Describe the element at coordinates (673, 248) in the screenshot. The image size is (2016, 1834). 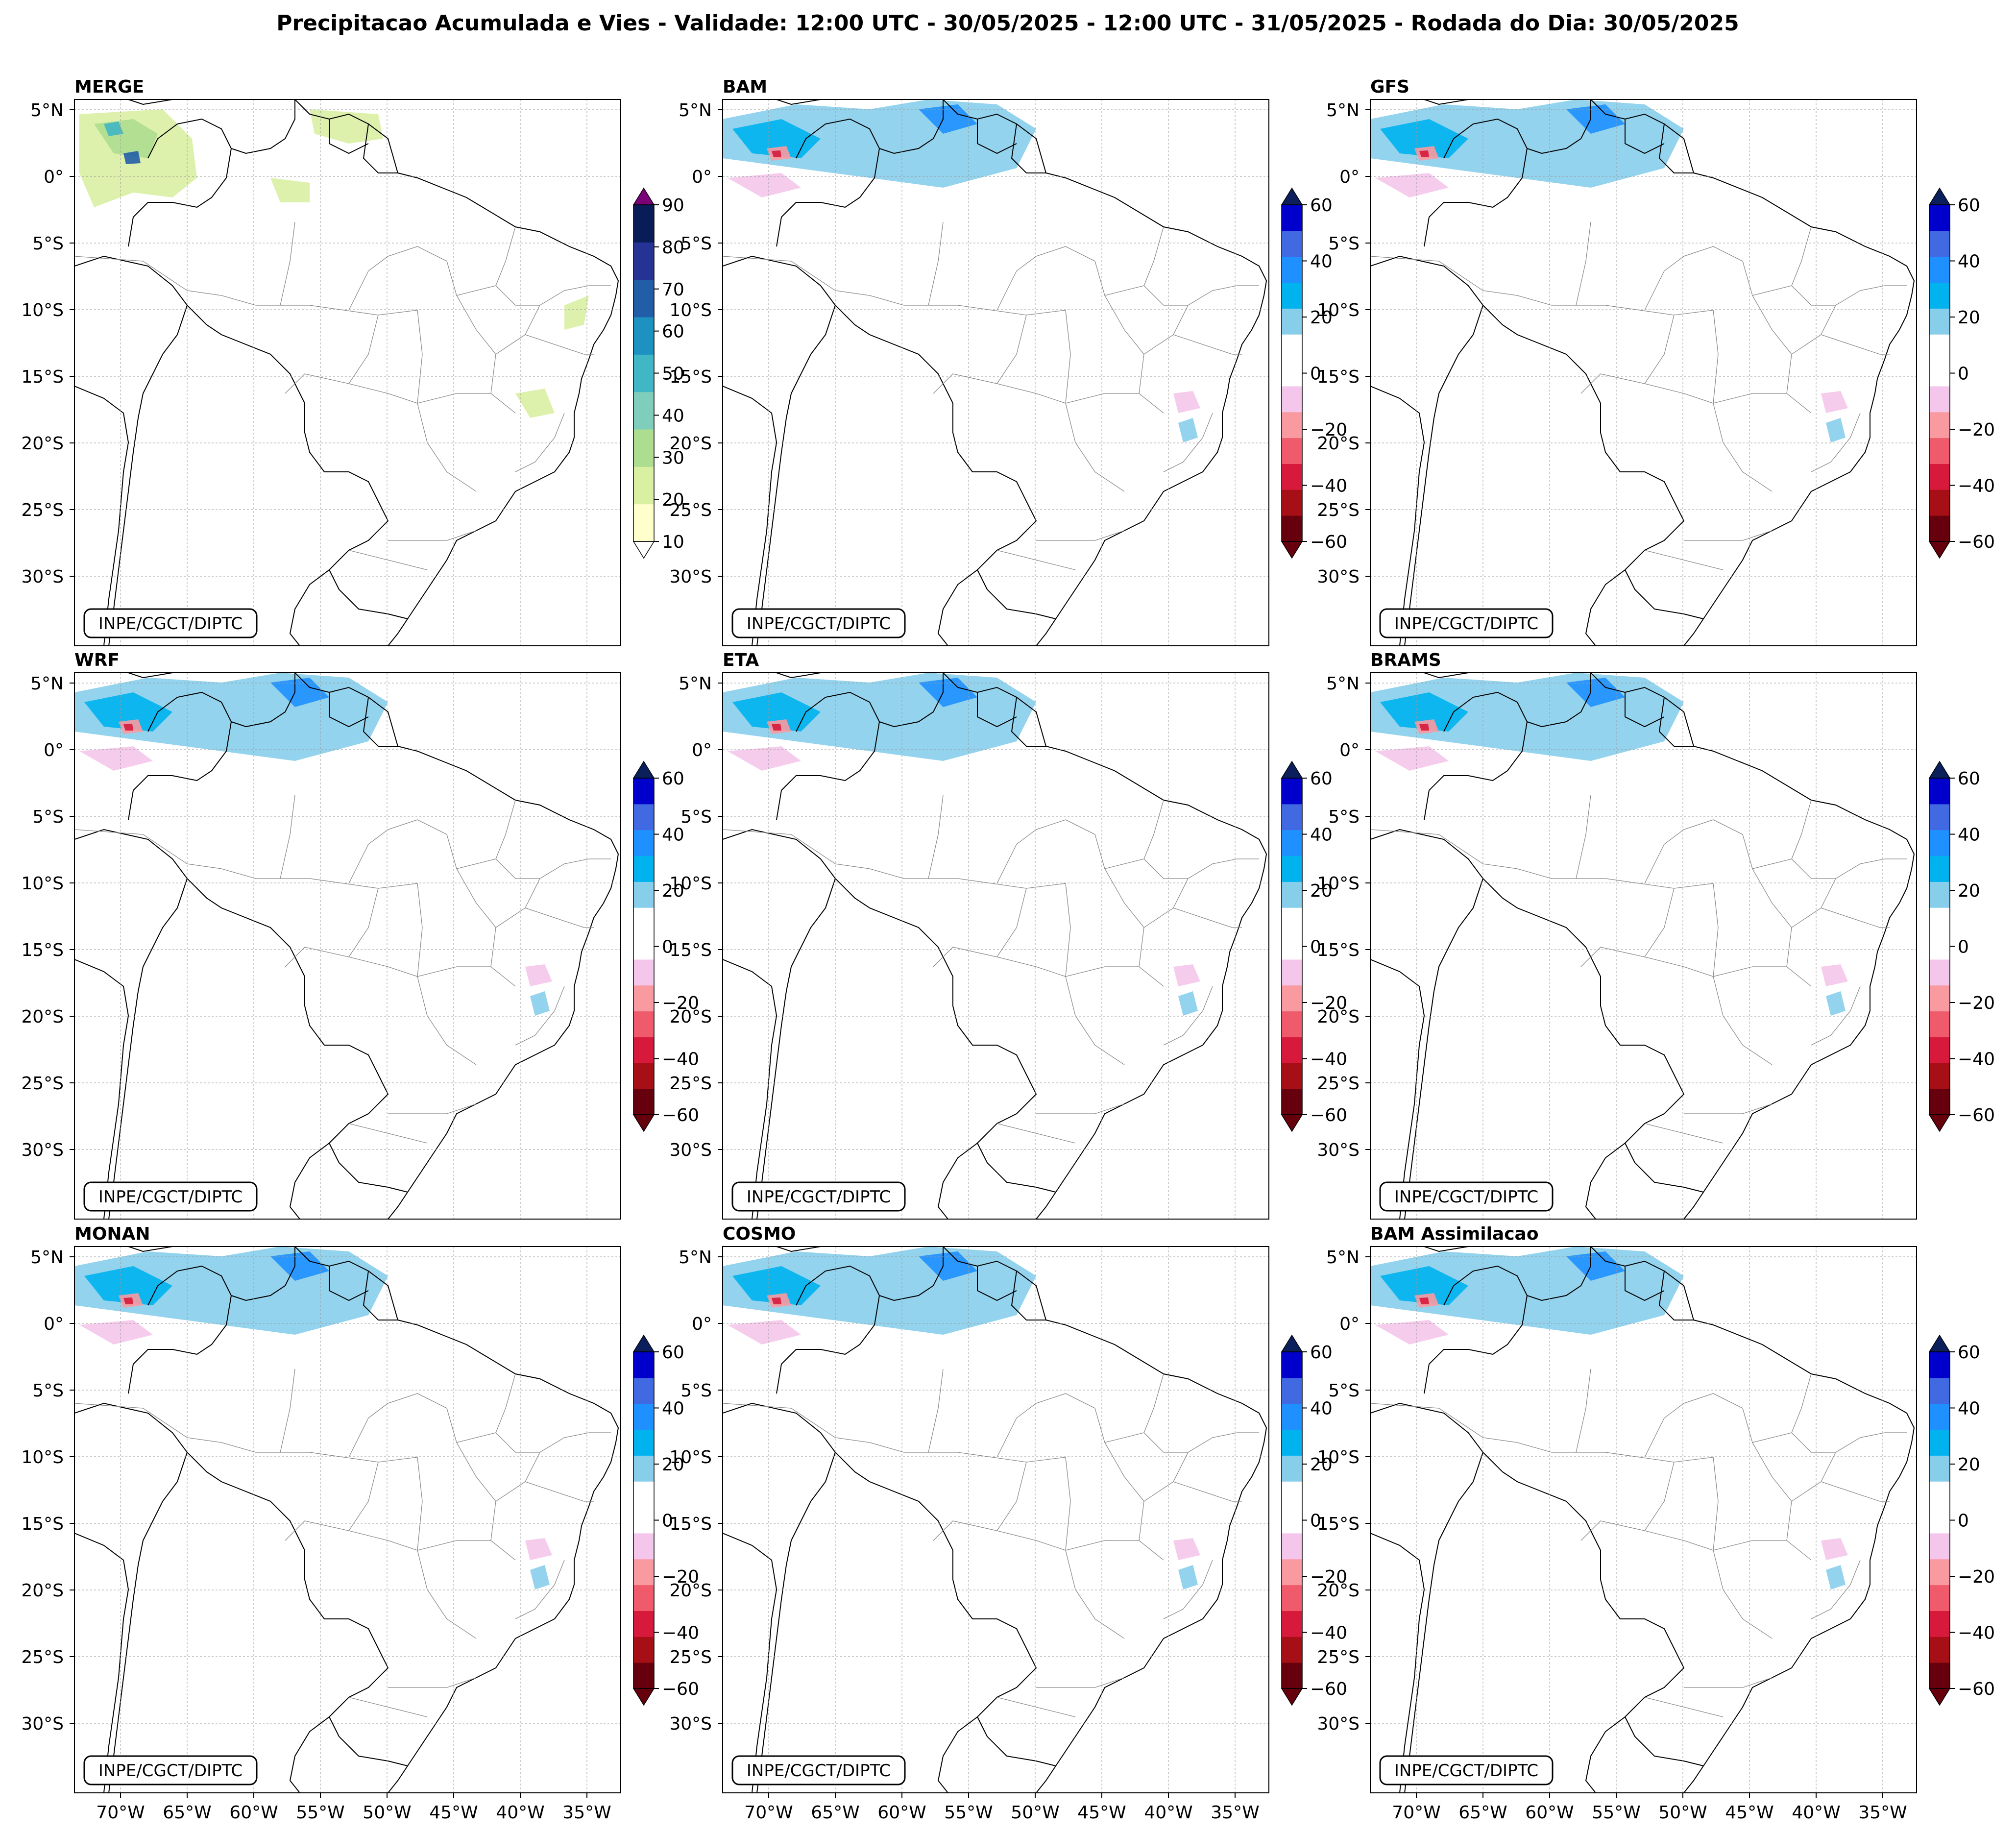
I see `colorbar-tick-label: 80` at that location.